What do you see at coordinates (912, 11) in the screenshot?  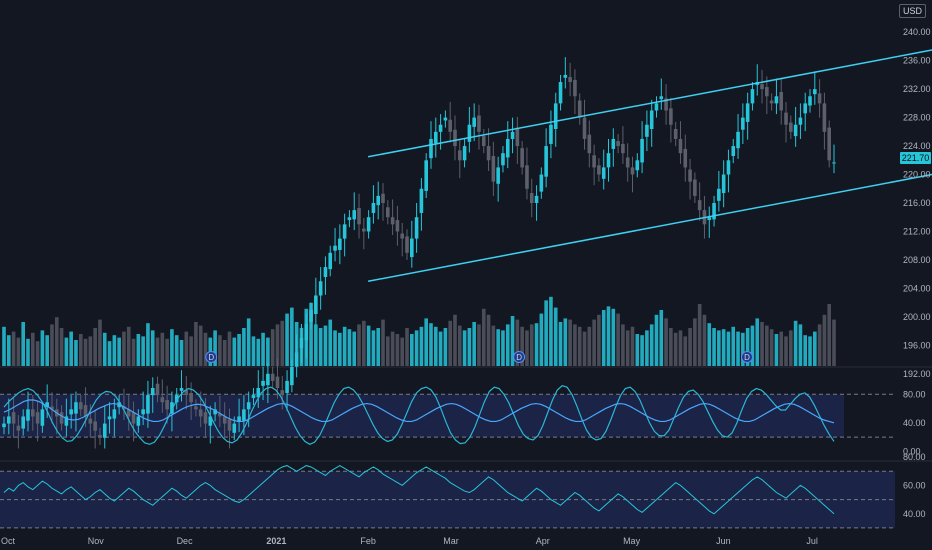 I see `currency-button: USD` at bounding box center [912, 11].